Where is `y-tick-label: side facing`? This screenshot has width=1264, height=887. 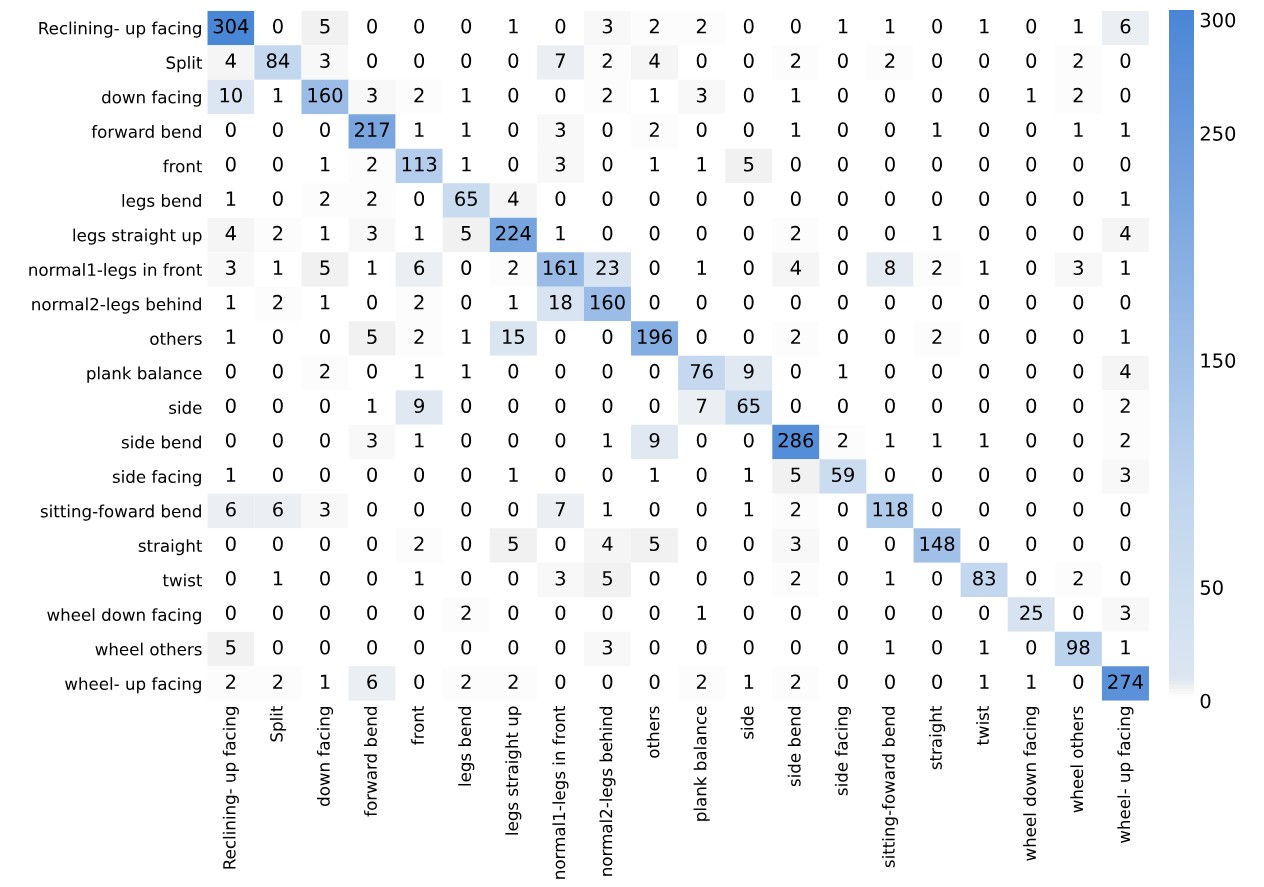
y-tick-label: side facing is located at coordinates (156, 478).